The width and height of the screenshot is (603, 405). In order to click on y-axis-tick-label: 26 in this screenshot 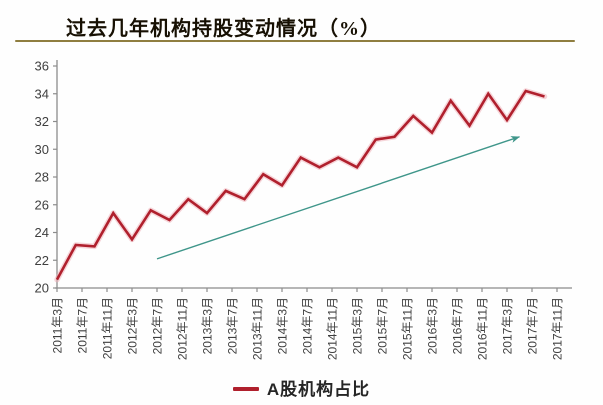, I will do `click(42, 204)`.